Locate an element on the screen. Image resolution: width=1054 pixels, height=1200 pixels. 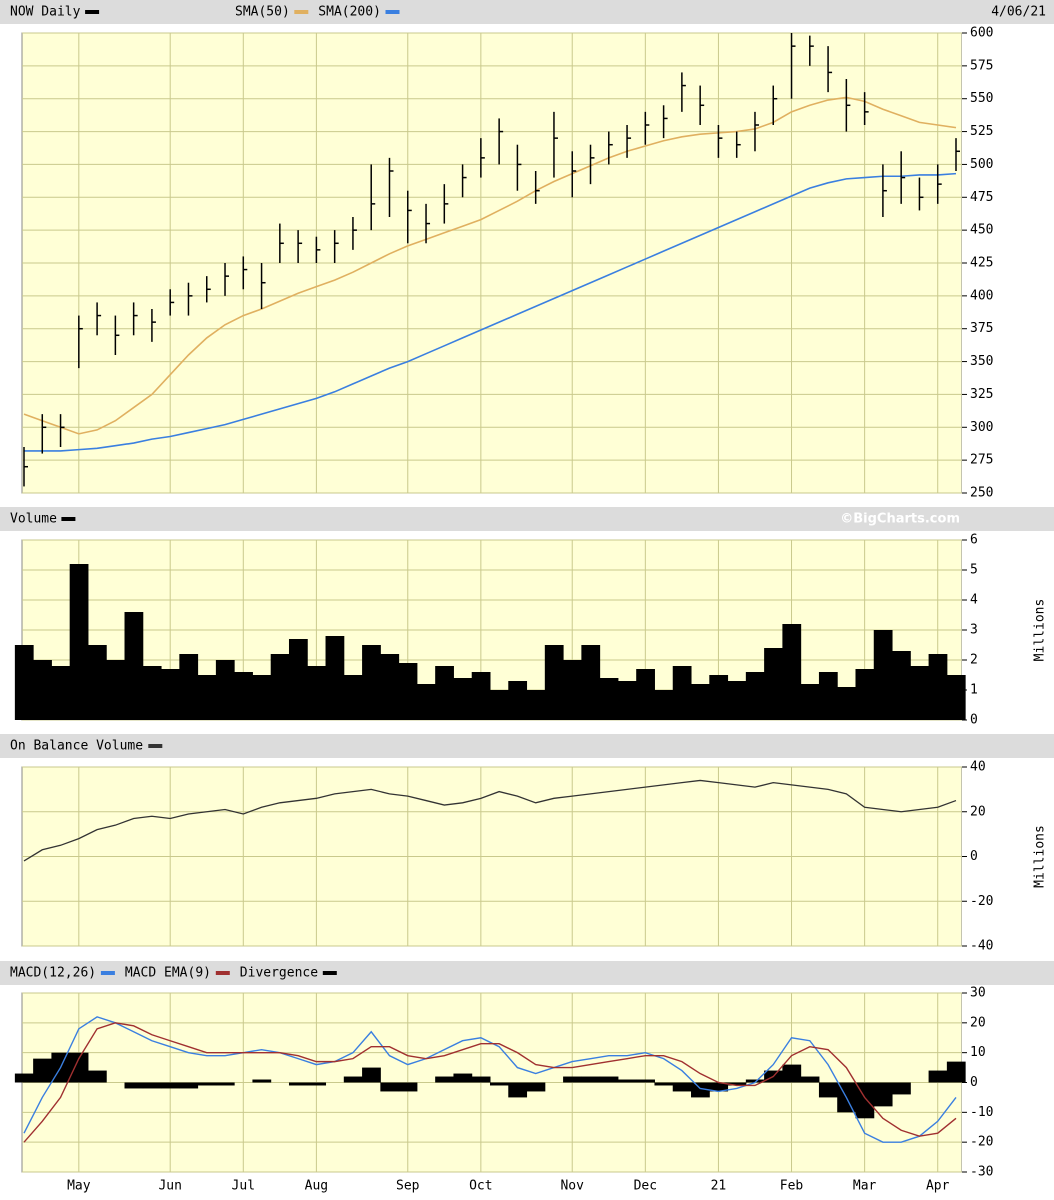
y-tick-label: 450 is located at coordinates (981, 230).